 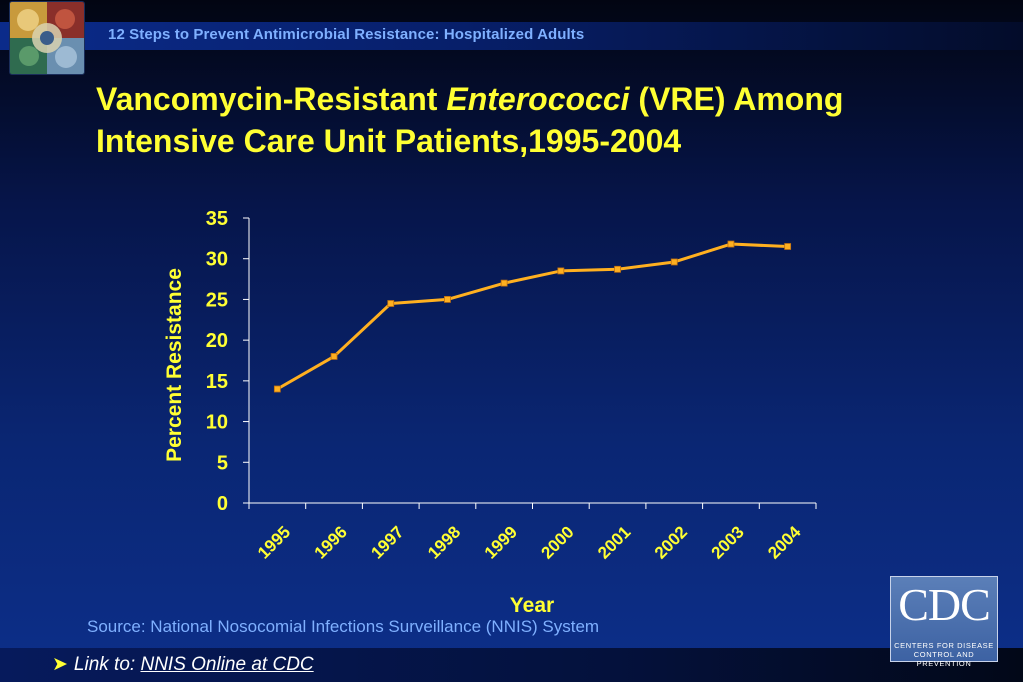 I want to click on y-tick-label: 35, so click(x=217, y=219).